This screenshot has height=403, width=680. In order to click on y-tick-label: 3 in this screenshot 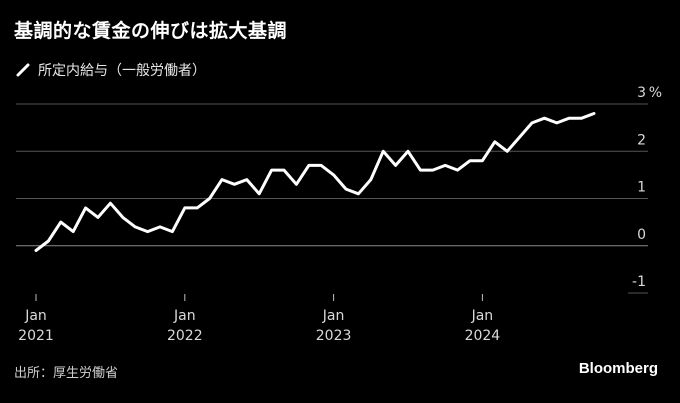, I will do `click(641, 93)`.